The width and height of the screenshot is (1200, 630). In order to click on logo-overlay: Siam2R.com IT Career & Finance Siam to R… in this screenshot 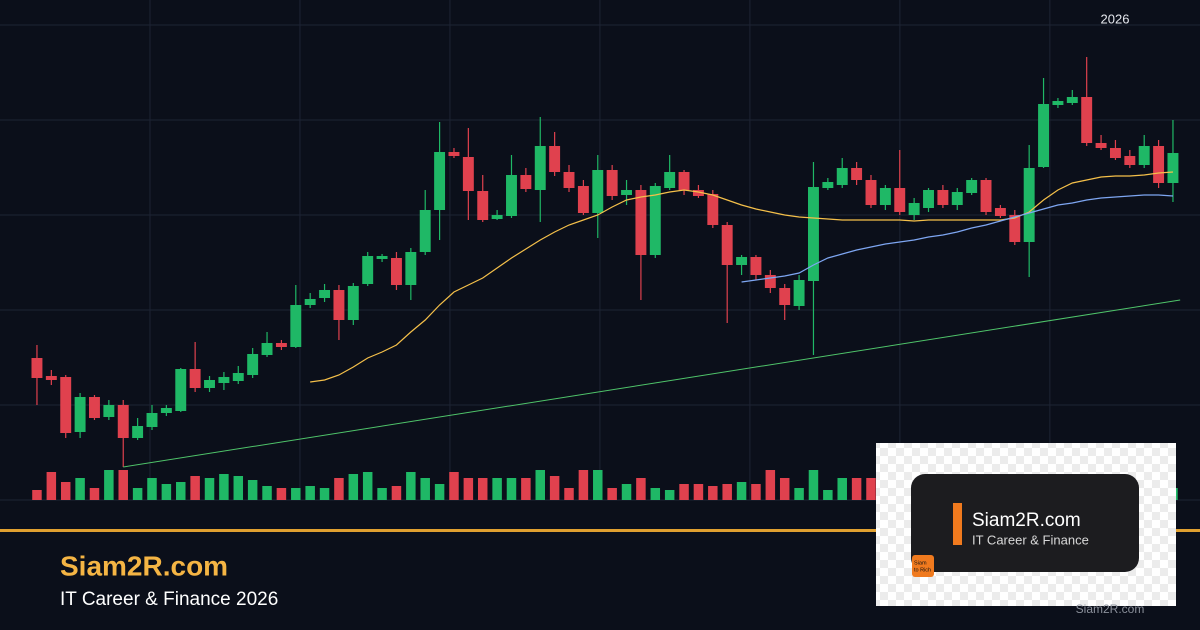, I will do `click(1026, 524)`.